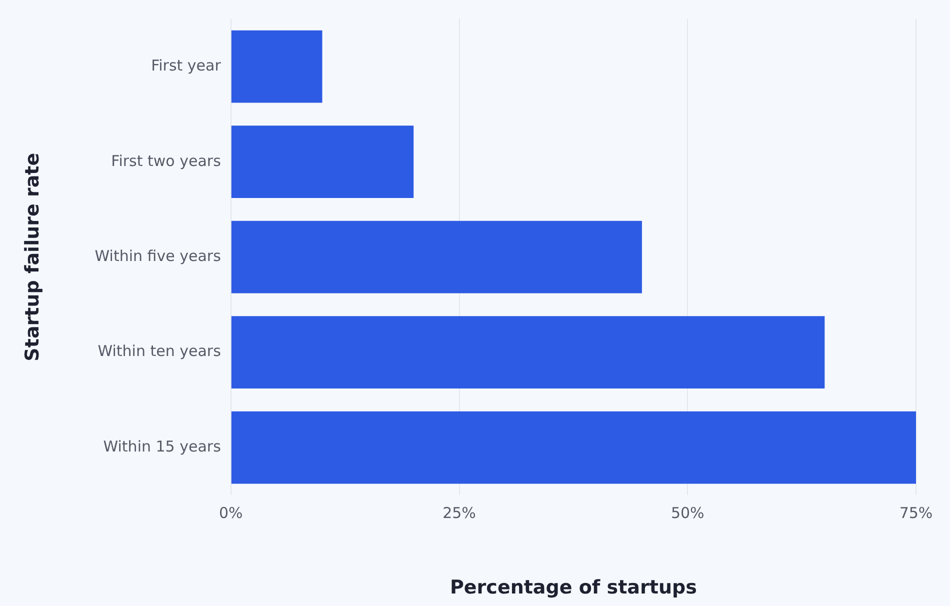 This screenshot has width=950, height=606. Describe the element at coordinates (186, 65) in the screenshot. I see `y-tick-label: First year` at that location.